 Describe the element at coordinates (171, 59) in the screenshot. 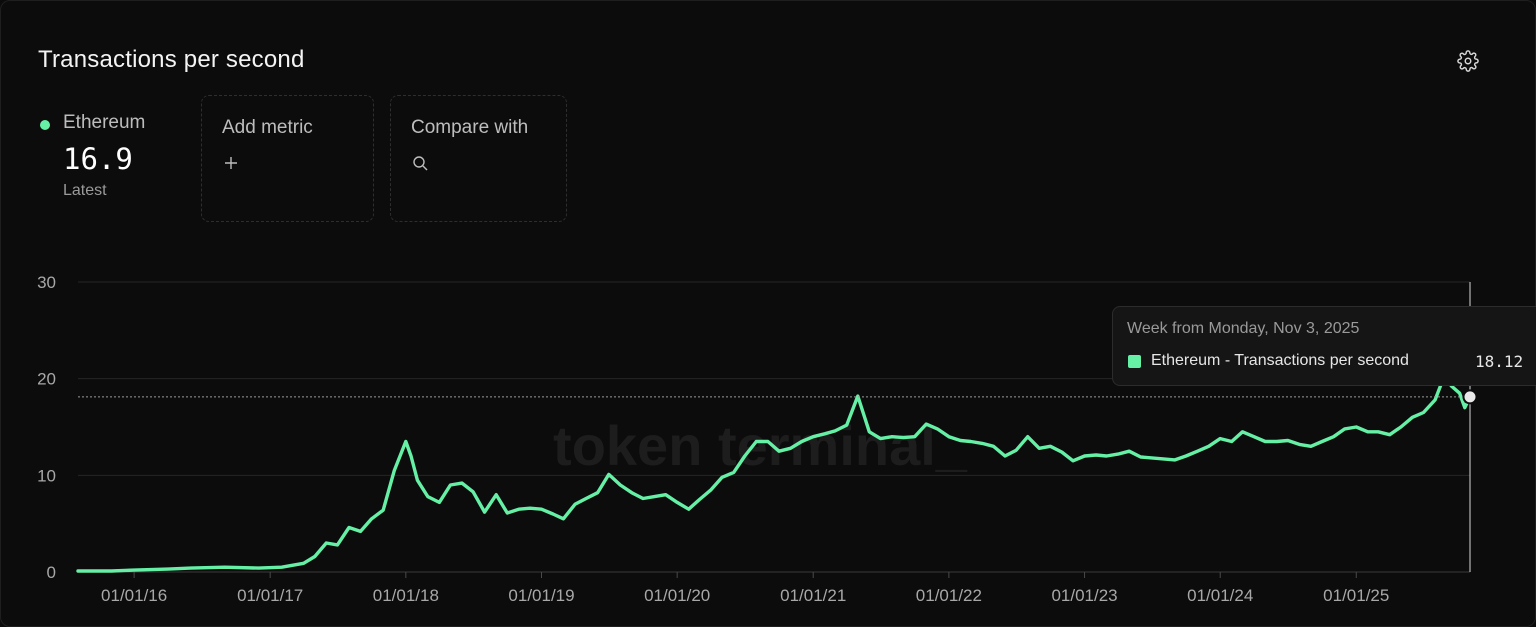

I see `page-title: Transactions per second` at that location.